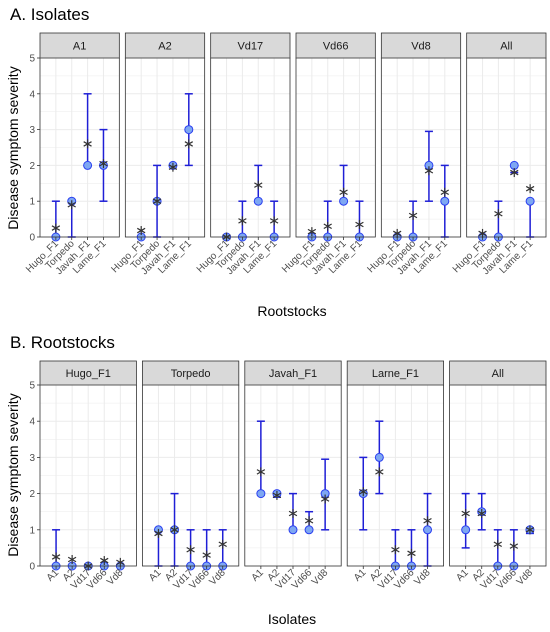  What do you see at coordinates (293, 374) in the screenshot?
I see `facet-strip-label: Javah_F1` at bounding box center [293, 374].